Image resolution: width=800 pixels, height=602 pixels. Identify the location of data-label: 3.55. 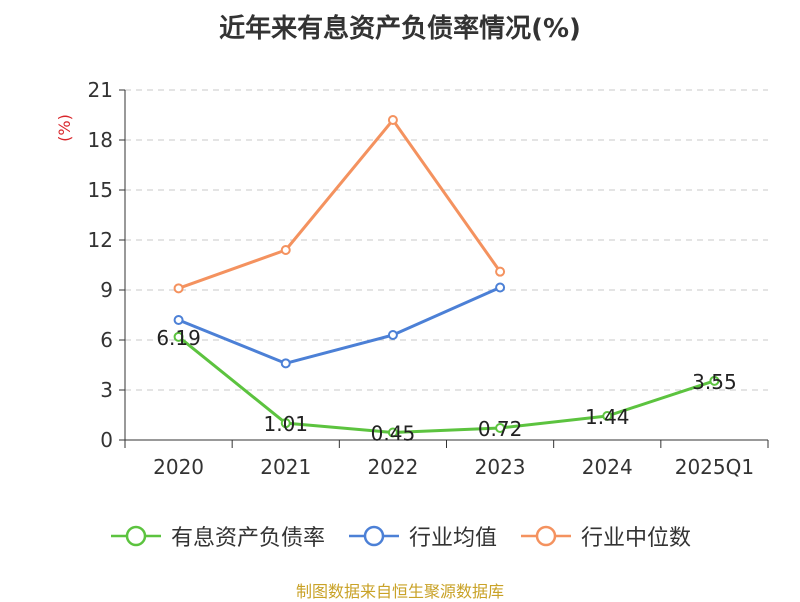
(714, 382).